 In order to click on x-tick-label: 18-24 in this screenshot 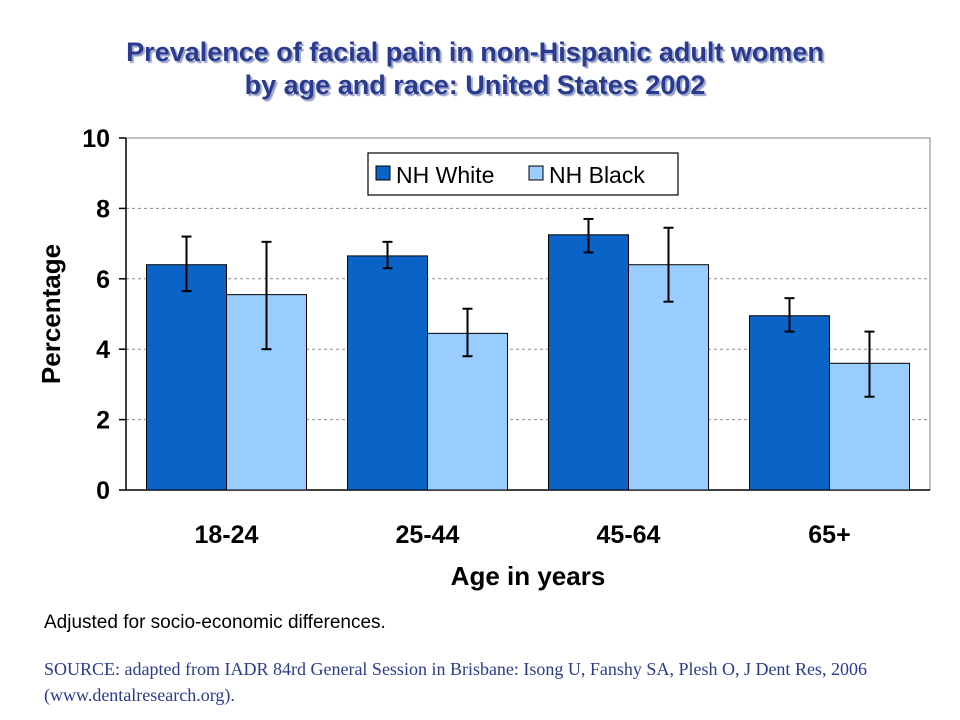, I will do `click(227, 535)`.